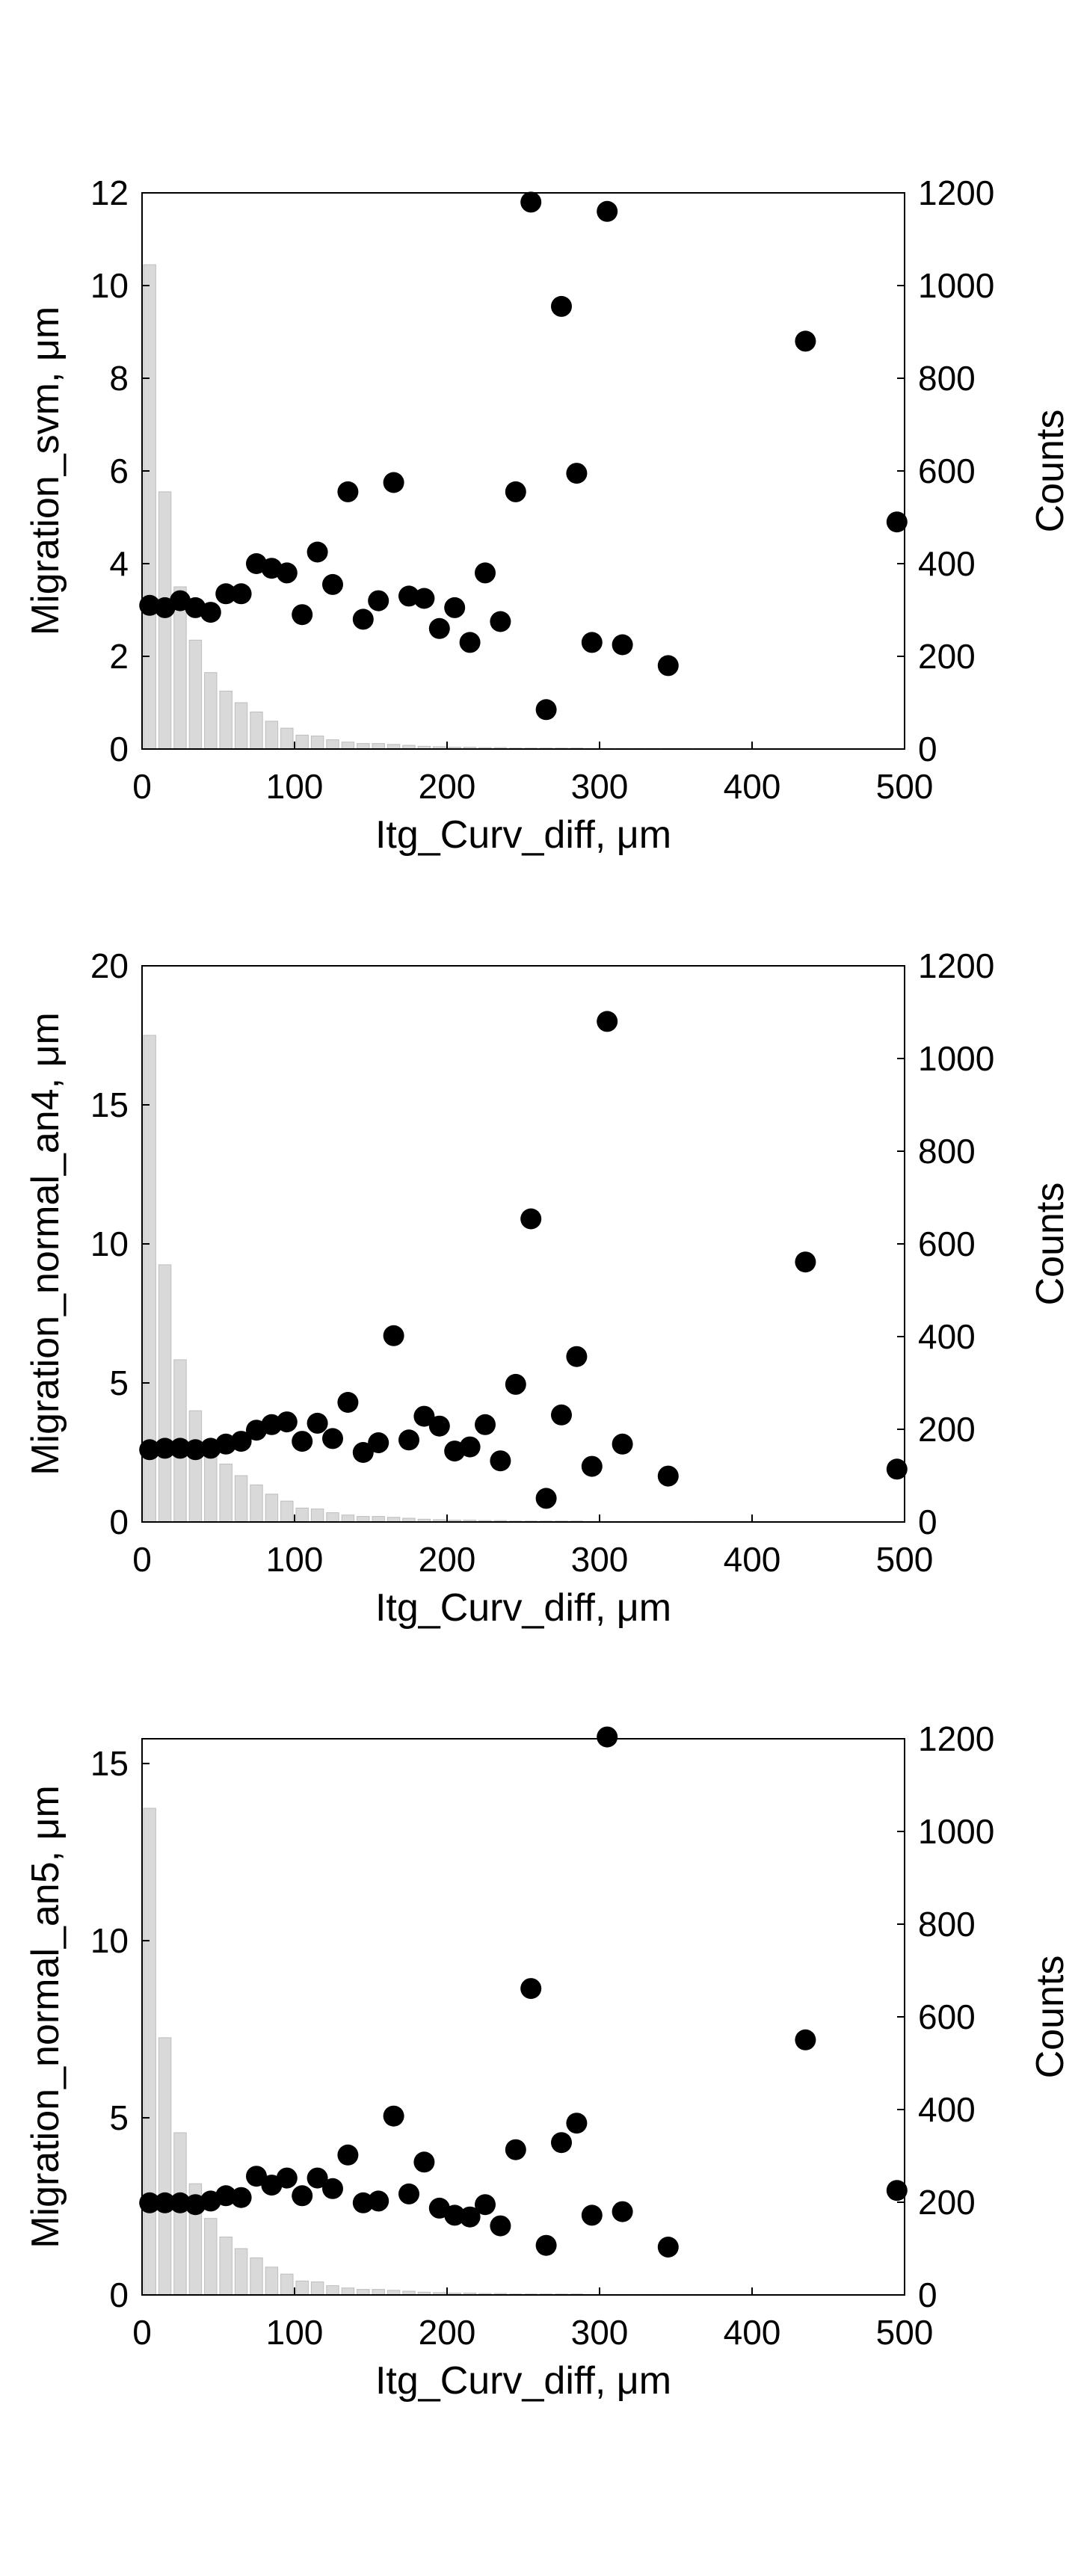 The height and width of the screenshot is (2576, 1081). What do you see at coordinates (110, 965) in the screenshot?
I see `y-tick-label: 20` at bounding box center [110, 965].